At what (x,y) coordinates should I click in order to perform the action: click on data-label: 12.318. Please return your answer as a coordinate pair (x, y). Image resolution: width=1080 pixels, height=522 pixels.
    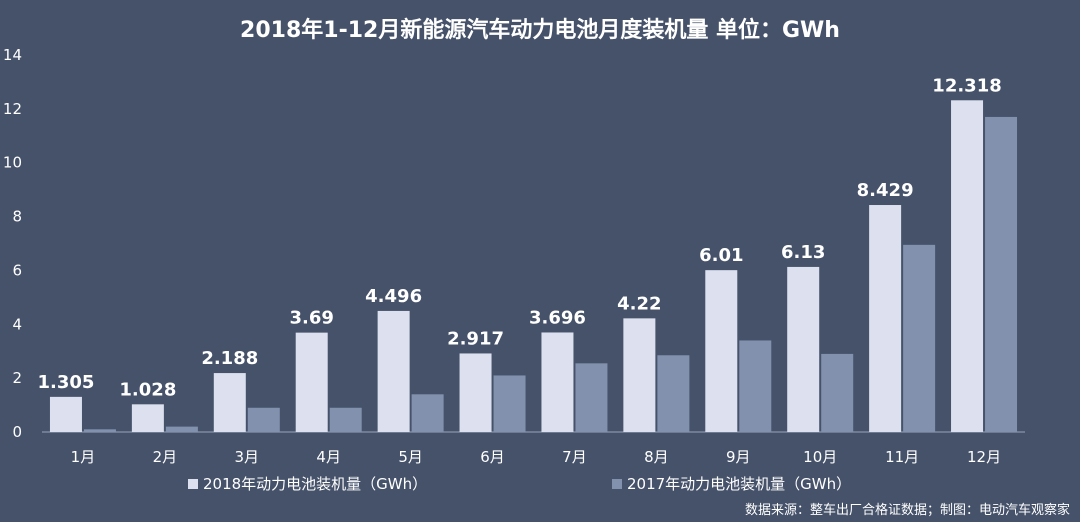
    Looking at the image, I should click on (966, 85).